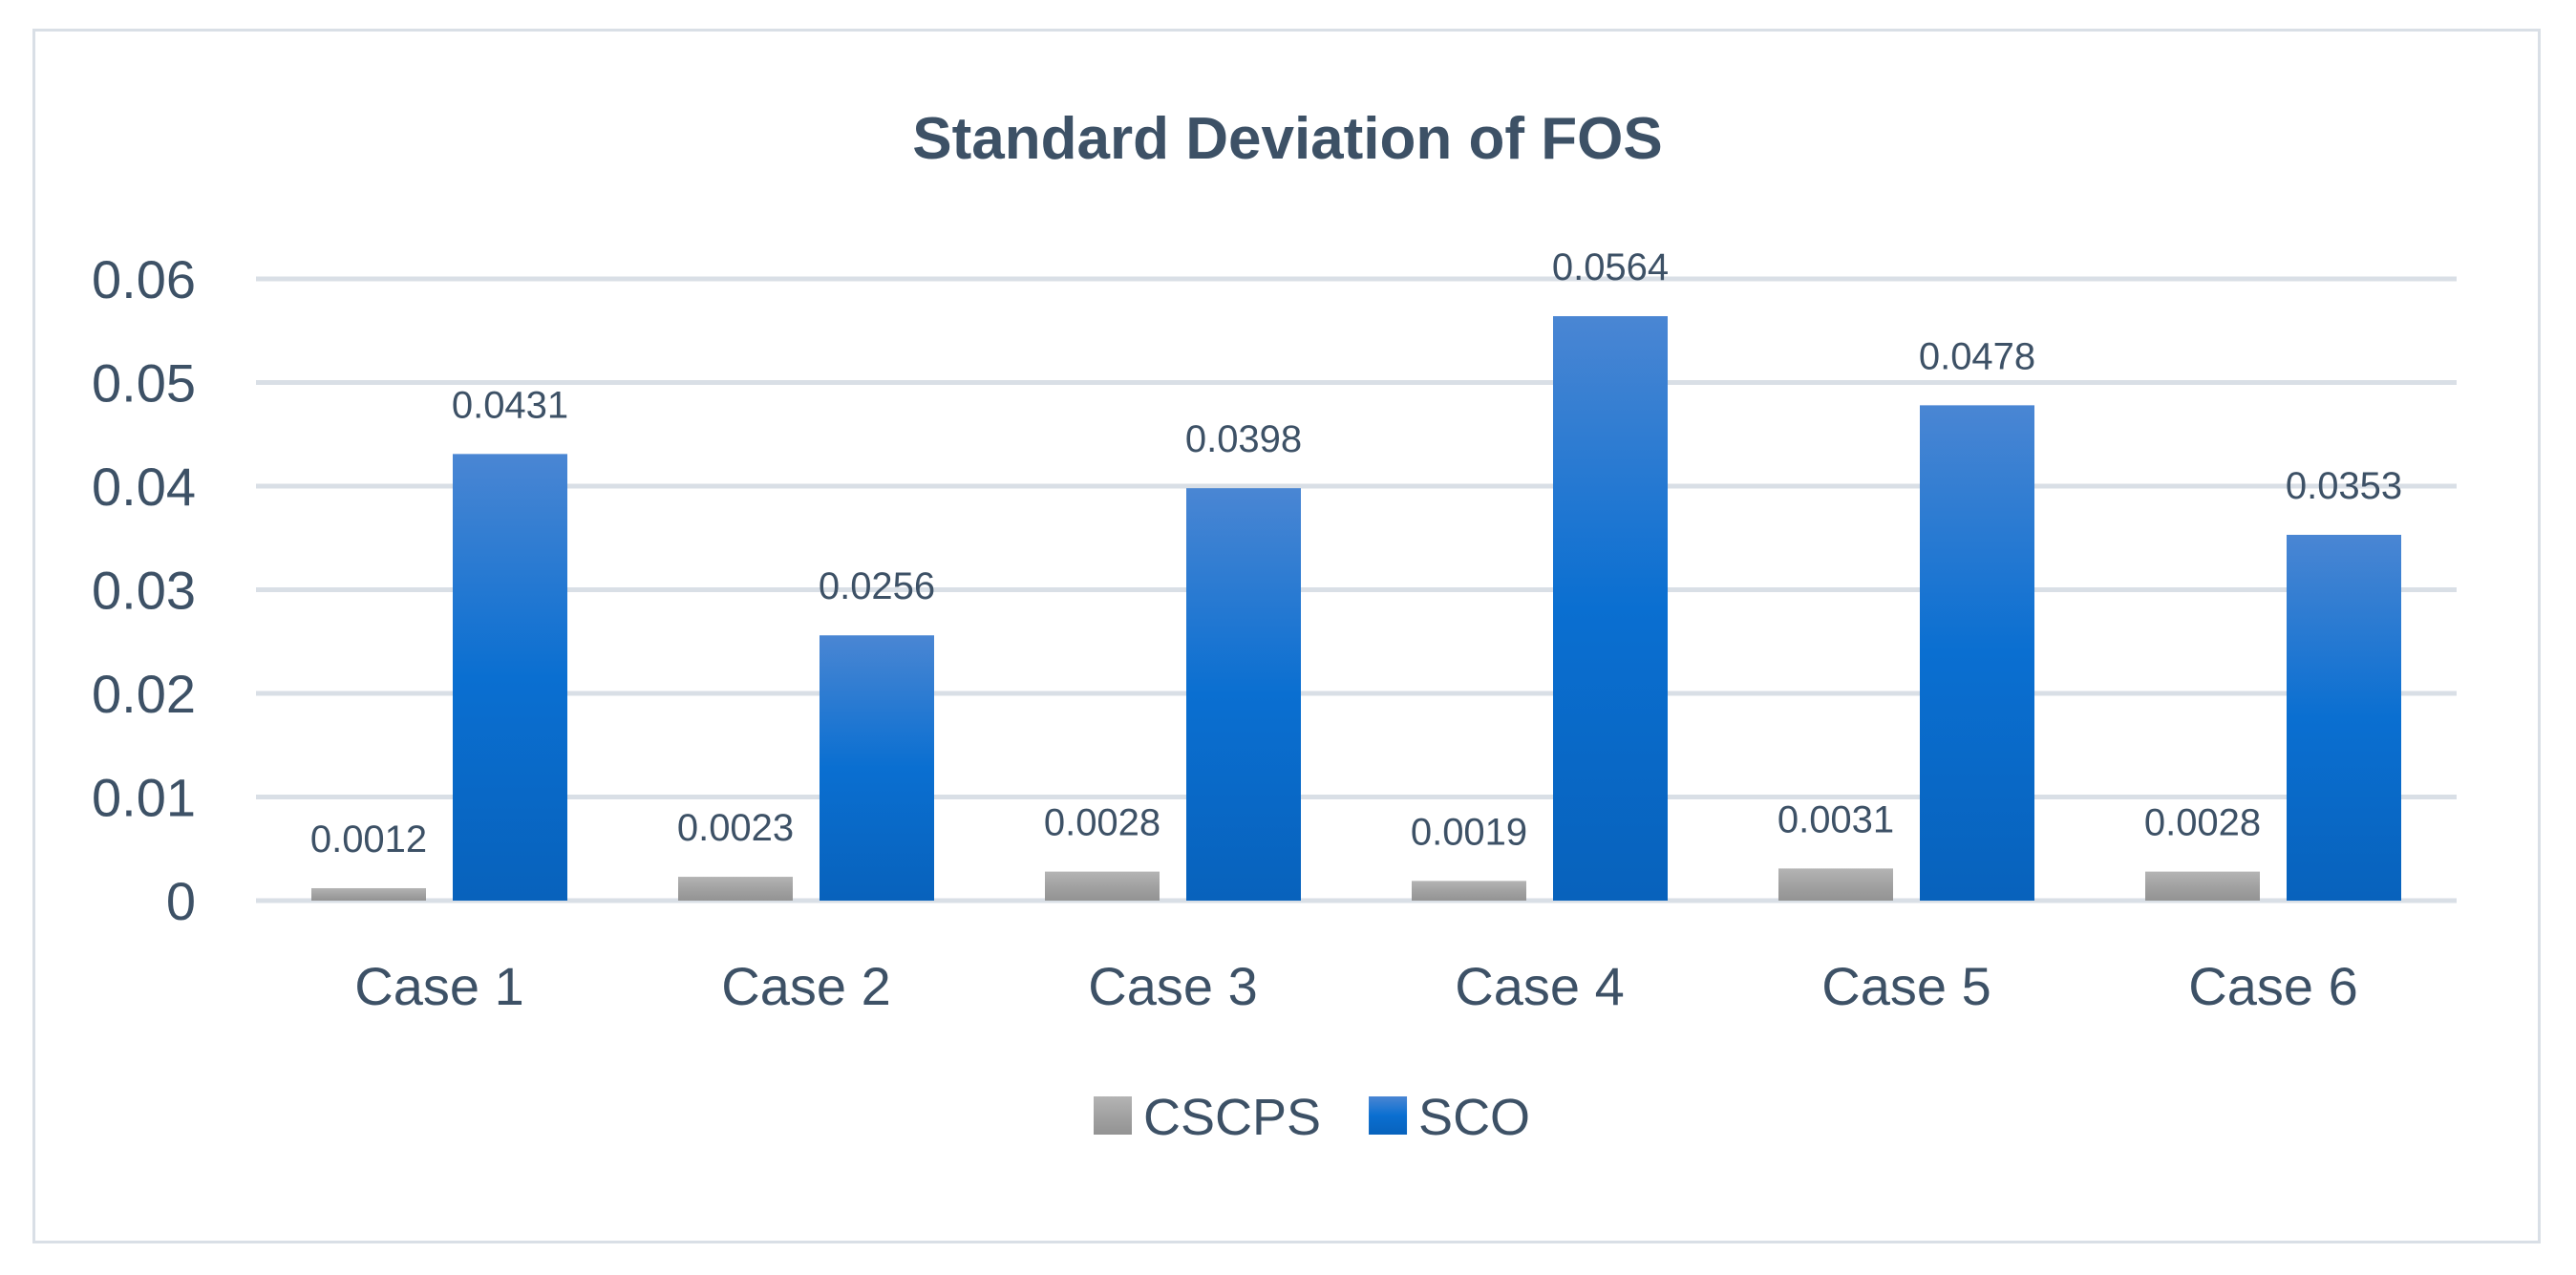 The height and width of the screenshot is (1275, 2576). What do you see at coordinates (1232, 1118) in the screenshot?
I see `legend-label-cscps: CSCPS` at bounding box center [1232, 1118].